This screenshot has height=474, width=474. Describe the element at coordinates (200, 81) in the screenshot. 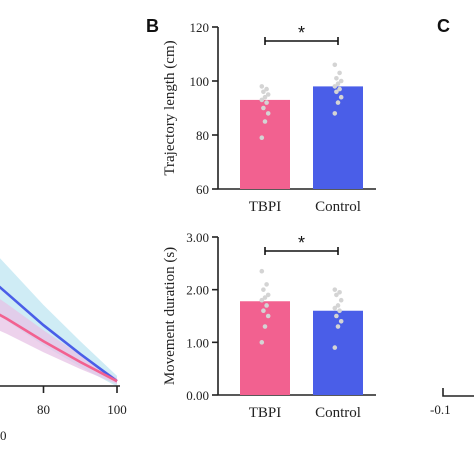

I see `y-tick-label: 100` at that location.